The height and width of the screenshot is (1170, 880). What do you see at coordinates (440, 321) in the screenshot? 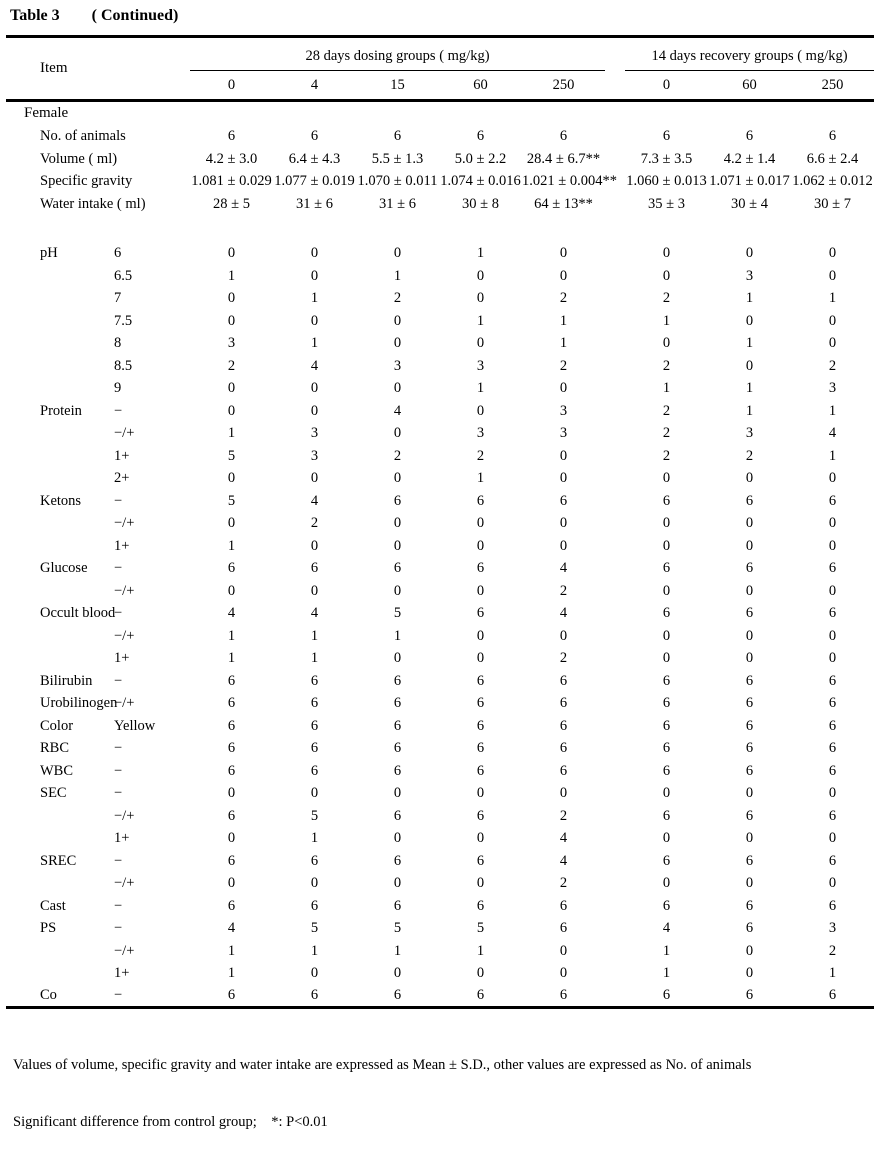
I see `table-row: 7.5 0 0 0 1 1 1 0 0` at bounding box center [440, 321].